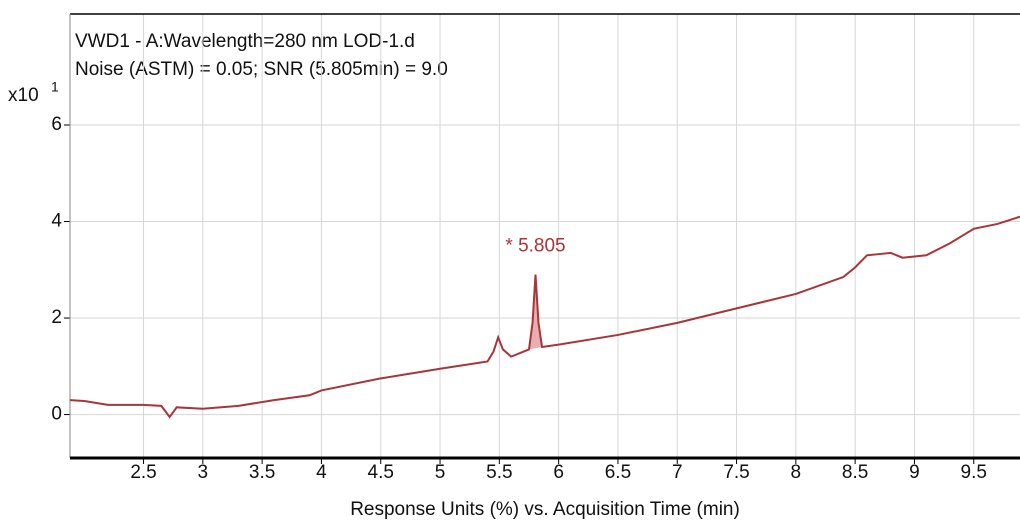  Describe the element at coordinates (321, 472) in the screenshot. I see `x-tick-label: 4` at that location.